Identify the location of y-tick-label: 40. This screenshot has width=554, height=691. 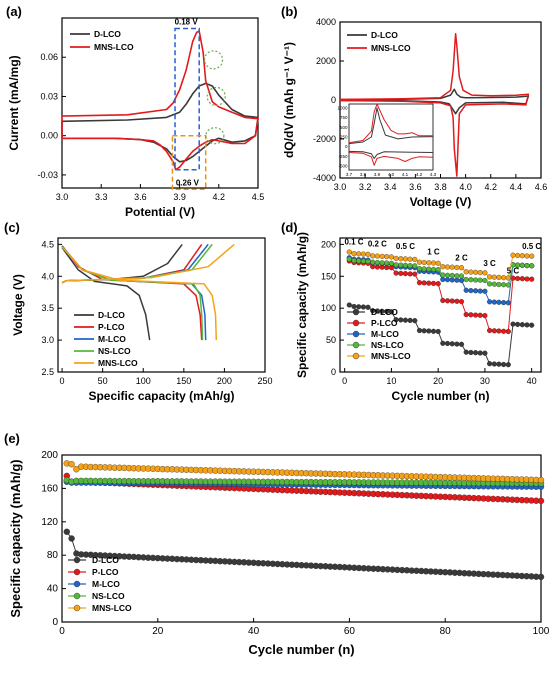
(53, 589).